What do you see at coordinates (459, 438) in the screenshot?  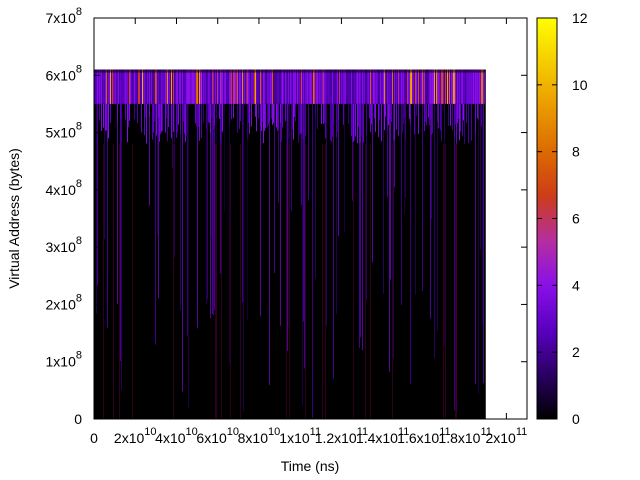 I see `x-tick-mantissa: 1.8x10` at bounding box center [459, 438].